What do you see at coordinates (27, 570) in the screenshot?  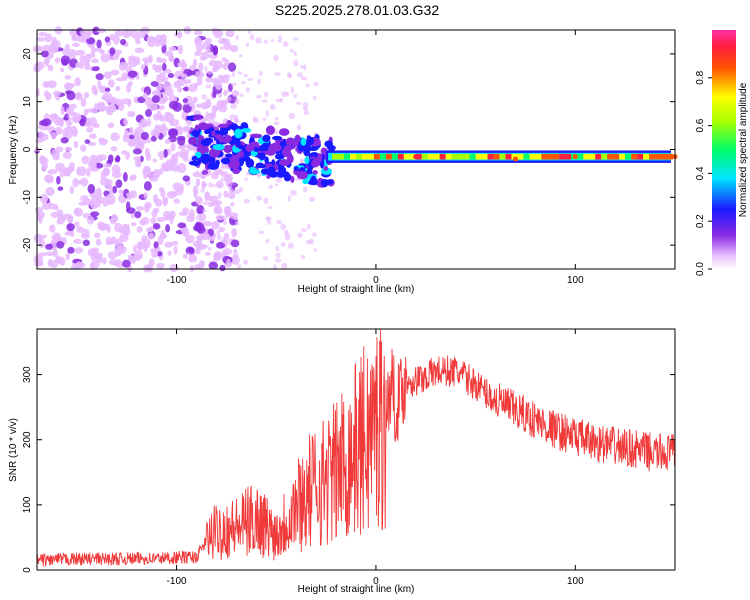 I see `snr-ytick-label: 0` at bounding box center [27, 570].